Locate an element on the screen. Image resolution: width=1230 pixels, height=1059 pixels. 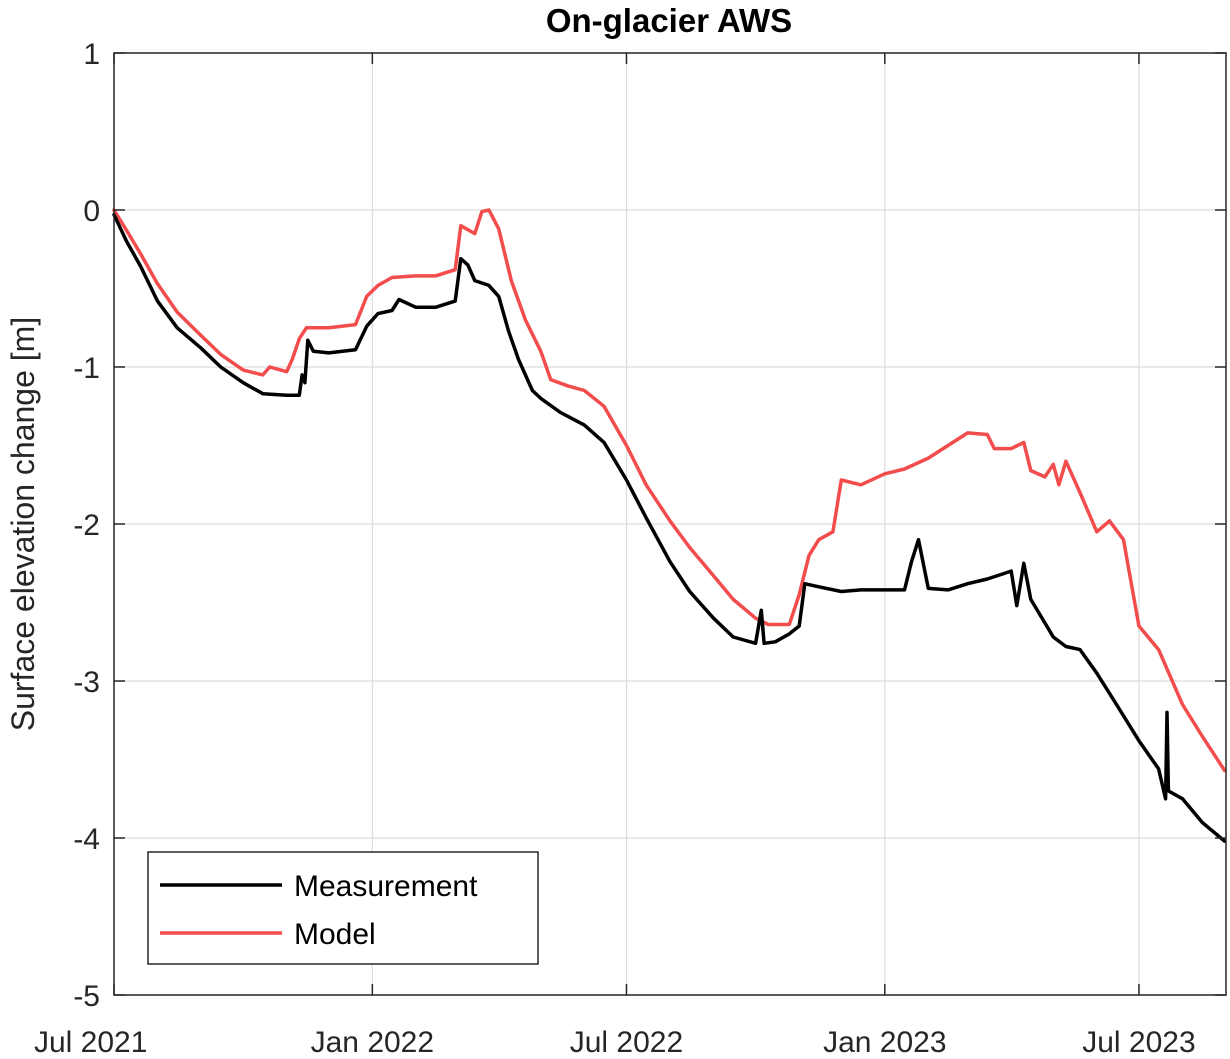
y-axis-title: Surface elevation change [m] is located at coordinates (23, 524).